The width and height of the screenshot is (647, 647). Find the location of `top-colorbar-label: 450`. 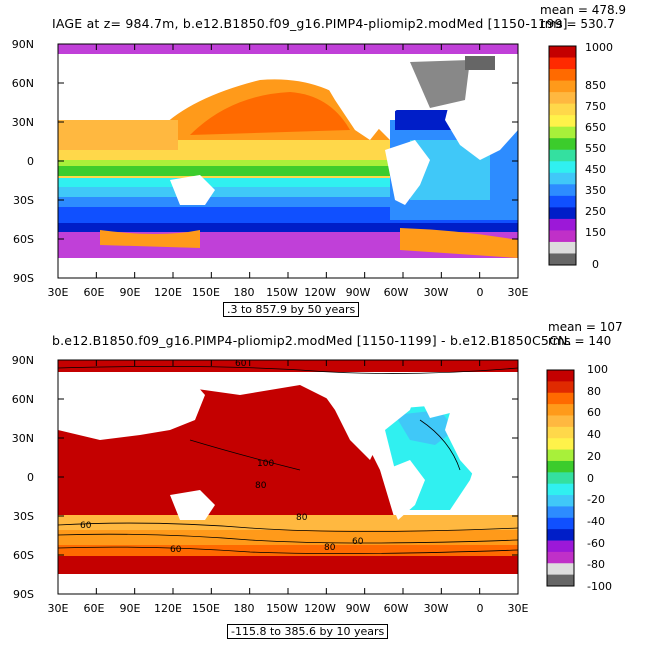

top-colorbar-label: 450 is located at coordinates (595, 169).